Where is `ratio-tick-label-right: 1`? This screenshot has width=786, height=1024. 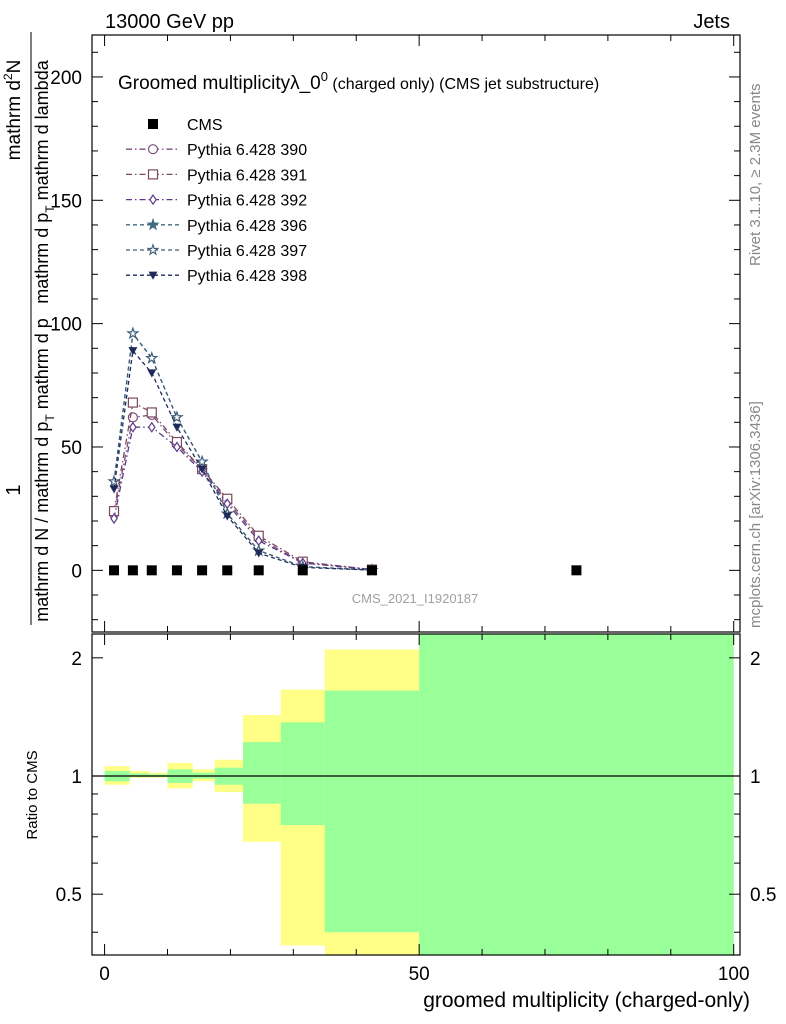 ratio-tick-label-right: 1 is located at coordinates (755, 777).